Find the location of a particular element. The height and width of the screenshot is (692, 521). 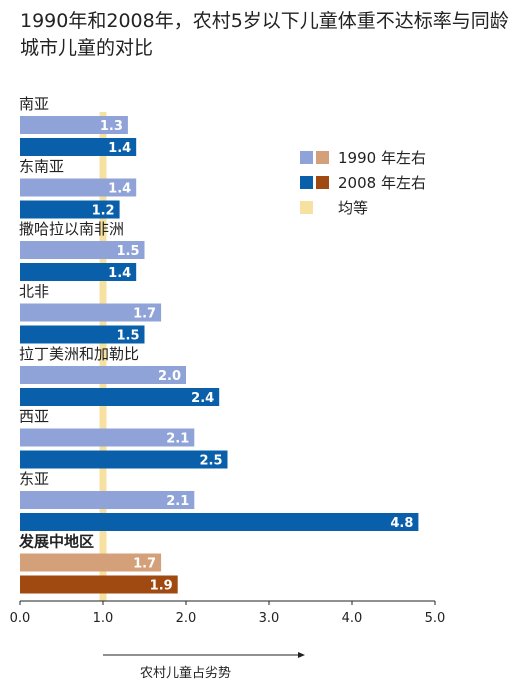

legend-label-2008: 2008 年左右 is located at coordinates (382, 183).